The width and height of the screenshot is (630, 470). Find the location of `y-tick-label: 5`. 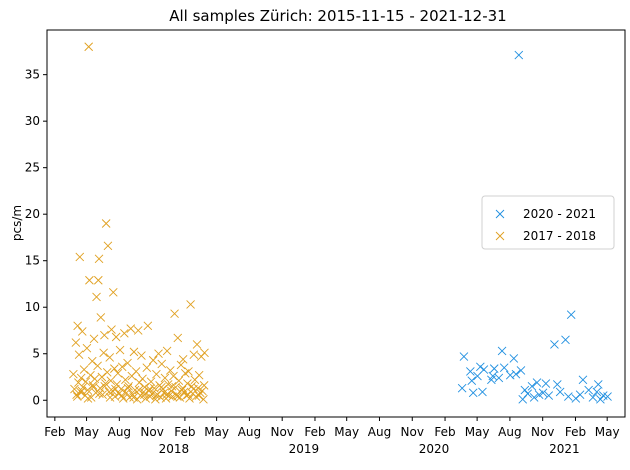

y-tick-label: 5 is located at coordinates (36, 354).